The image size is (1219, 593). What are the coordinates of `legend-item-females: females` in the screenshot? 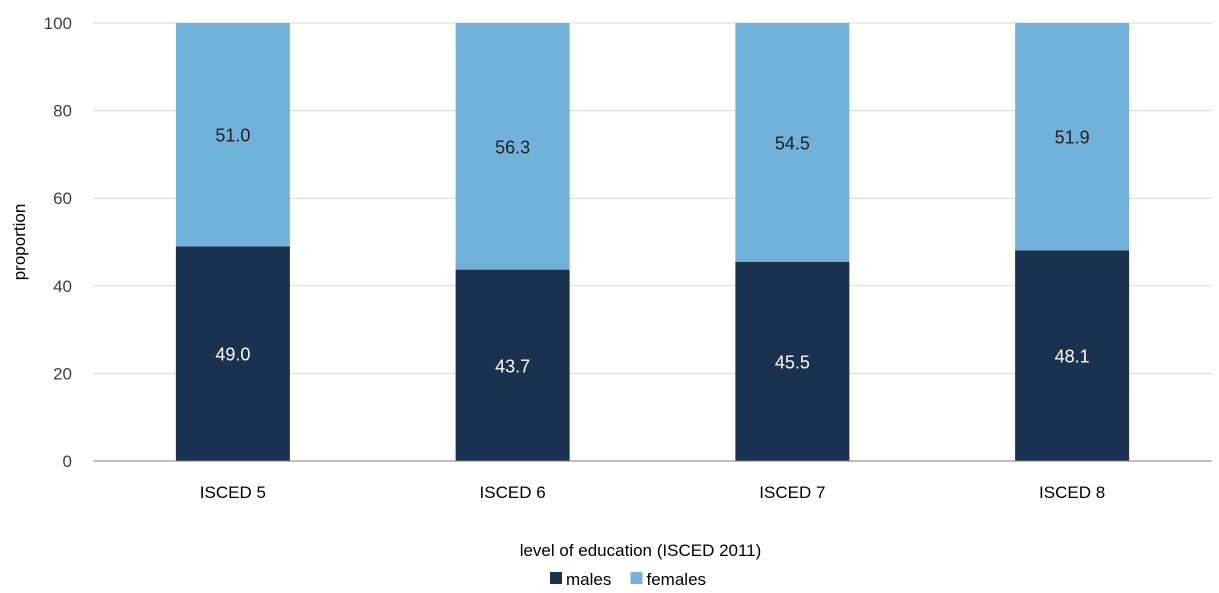 It's located at (668, 579).